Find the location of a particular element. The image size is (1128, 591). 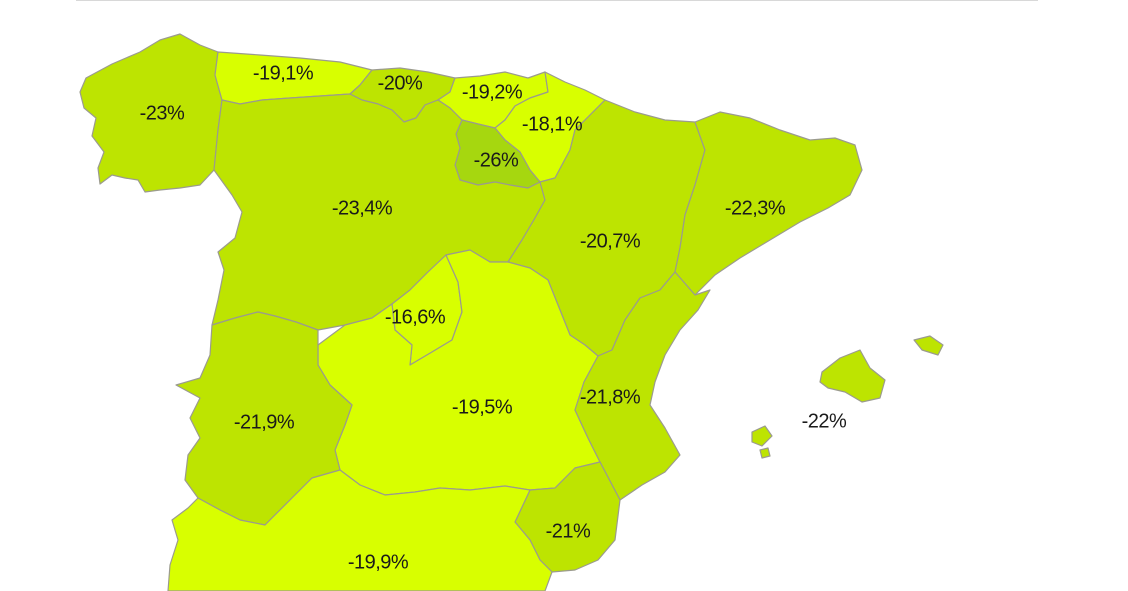

label-aragon: -20,7% is located at coordinates (610, 241).